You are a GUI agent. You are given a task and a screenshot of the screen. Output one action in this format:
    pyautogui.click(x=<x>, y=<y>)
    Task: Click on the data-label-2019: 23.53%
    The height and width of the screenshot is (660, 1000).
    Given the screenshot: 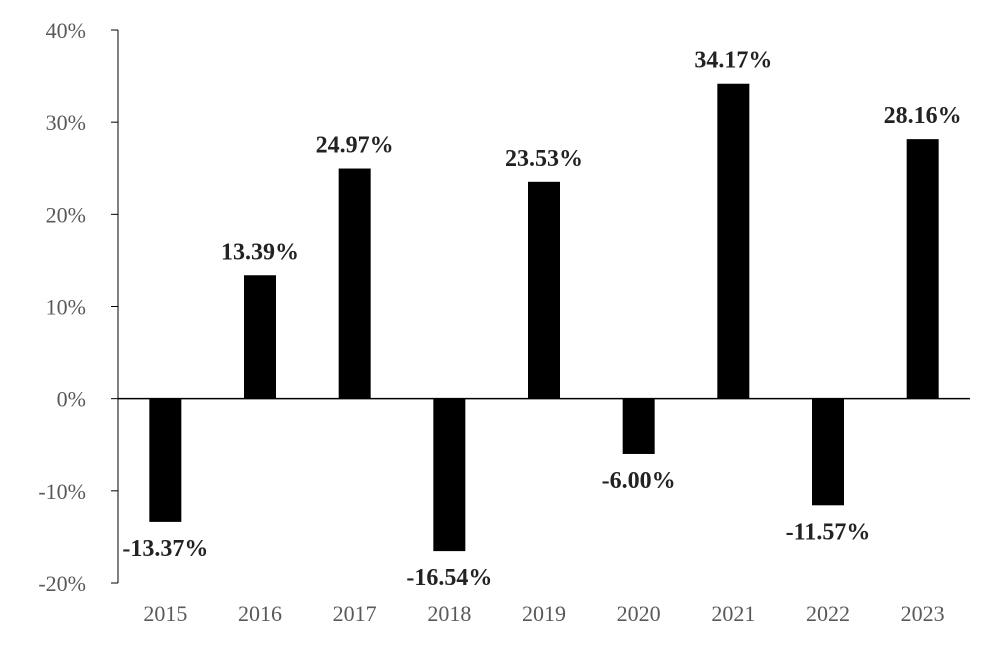 What is the action you would take?
    pyautogui.click(x=544, y=159)
    